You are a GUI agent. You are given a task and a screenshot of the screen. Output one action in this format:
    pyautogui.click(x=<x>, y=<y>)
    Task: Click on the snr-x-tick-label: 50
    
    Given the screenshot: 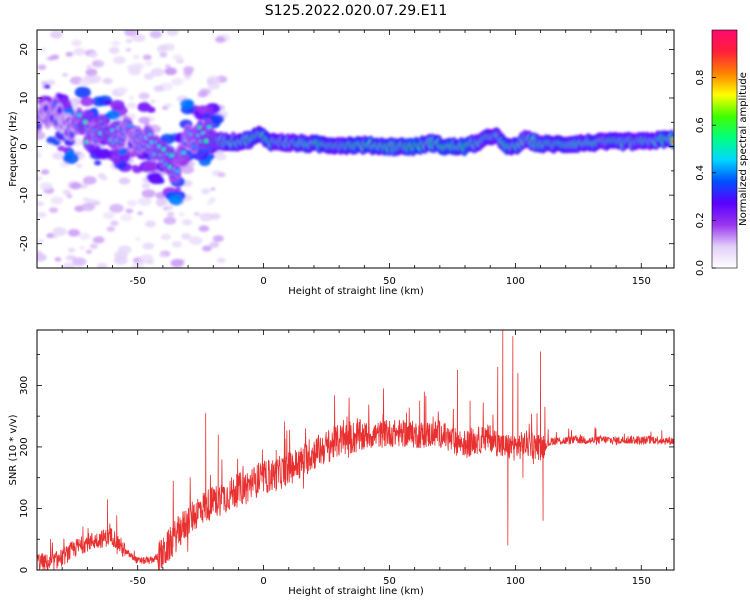 What is the action you would take?
    pyautogui.click(x=389, y=581)
    